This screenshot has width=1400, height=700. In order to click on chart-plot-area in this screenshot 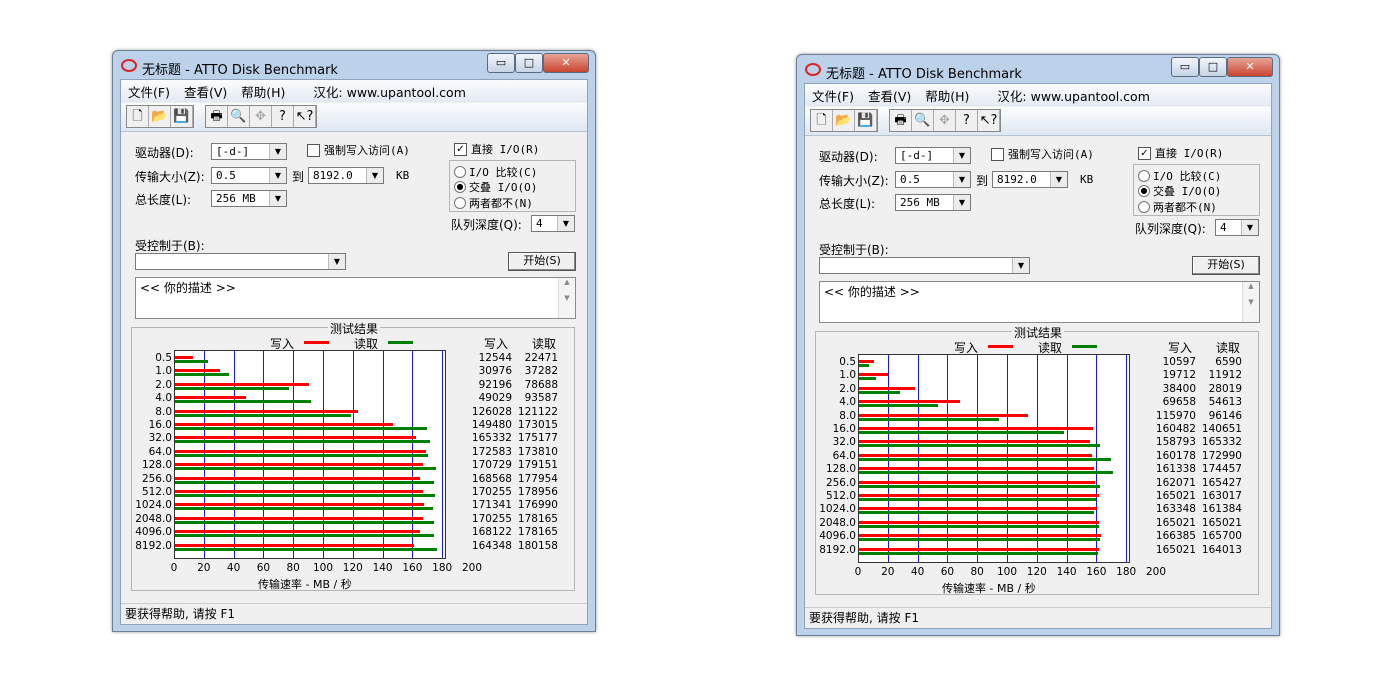, I will do `click(310, 454)`.